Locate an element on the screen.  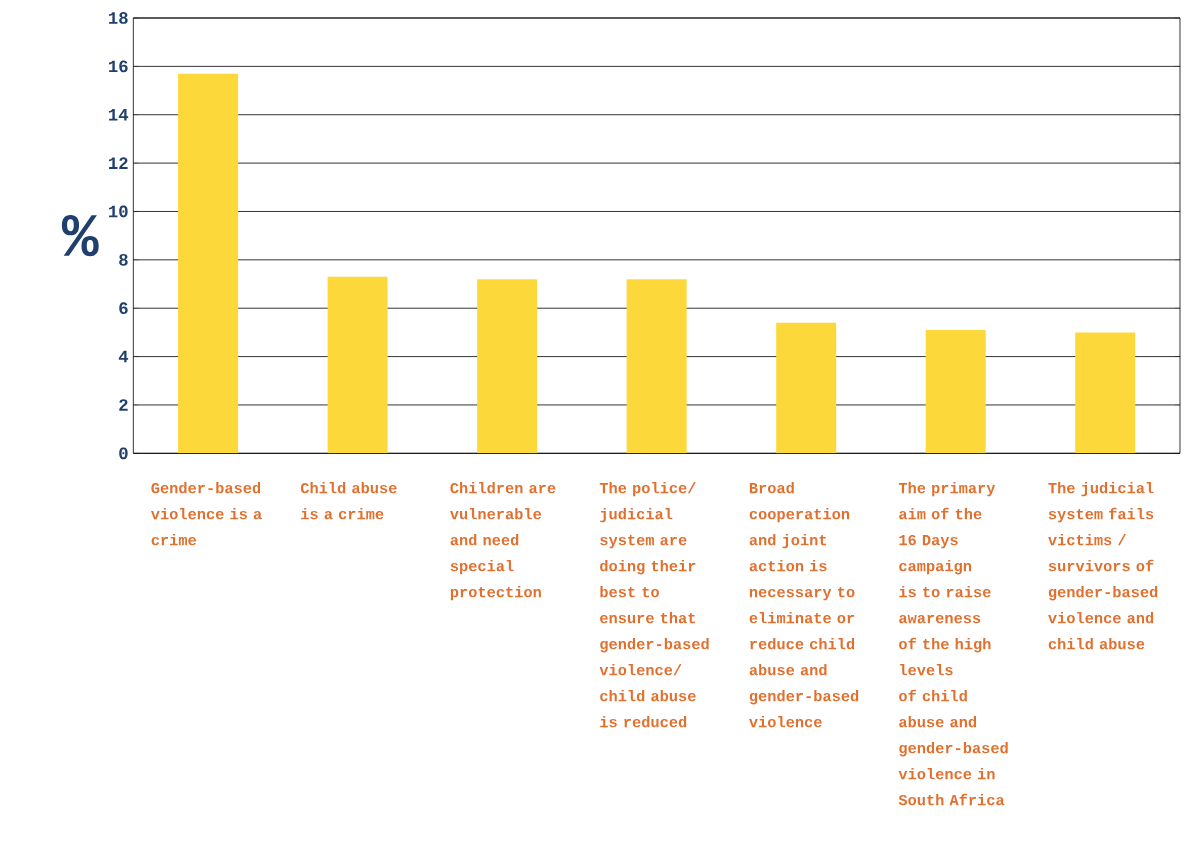
x-tick-label: The judicial system fails victims / survivors of gender-based violence and child abuse is located at coordinates (1103, 566).